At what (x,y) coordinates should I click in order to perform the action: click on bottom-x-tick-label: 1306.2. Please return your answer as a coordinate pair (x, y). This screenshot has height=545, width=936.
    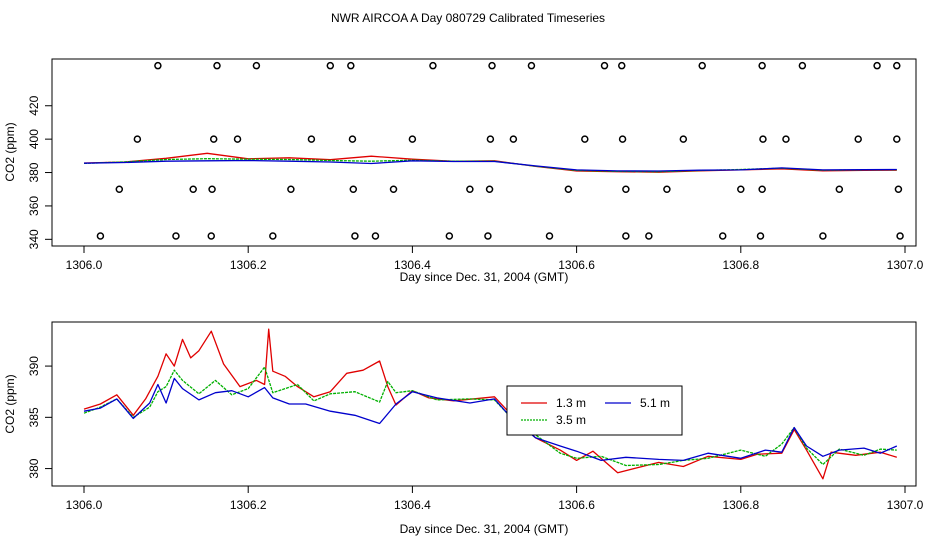
    Looking at the image, I should click on (248, 505).